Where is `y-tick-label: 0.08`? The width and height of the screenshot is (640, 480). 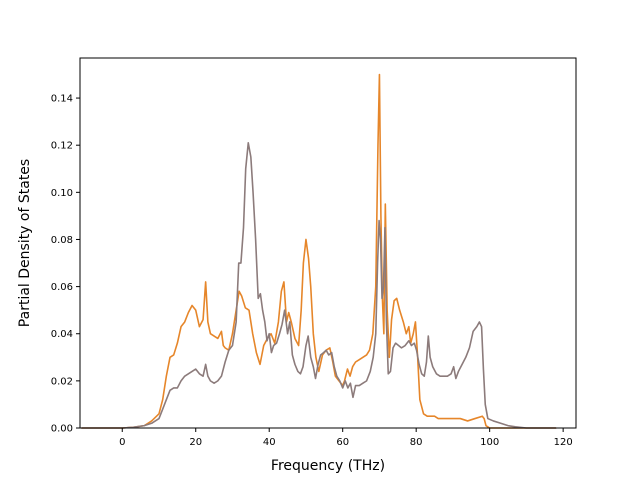 y-tick-label: 0.08 is located at coordinates (62, 240).